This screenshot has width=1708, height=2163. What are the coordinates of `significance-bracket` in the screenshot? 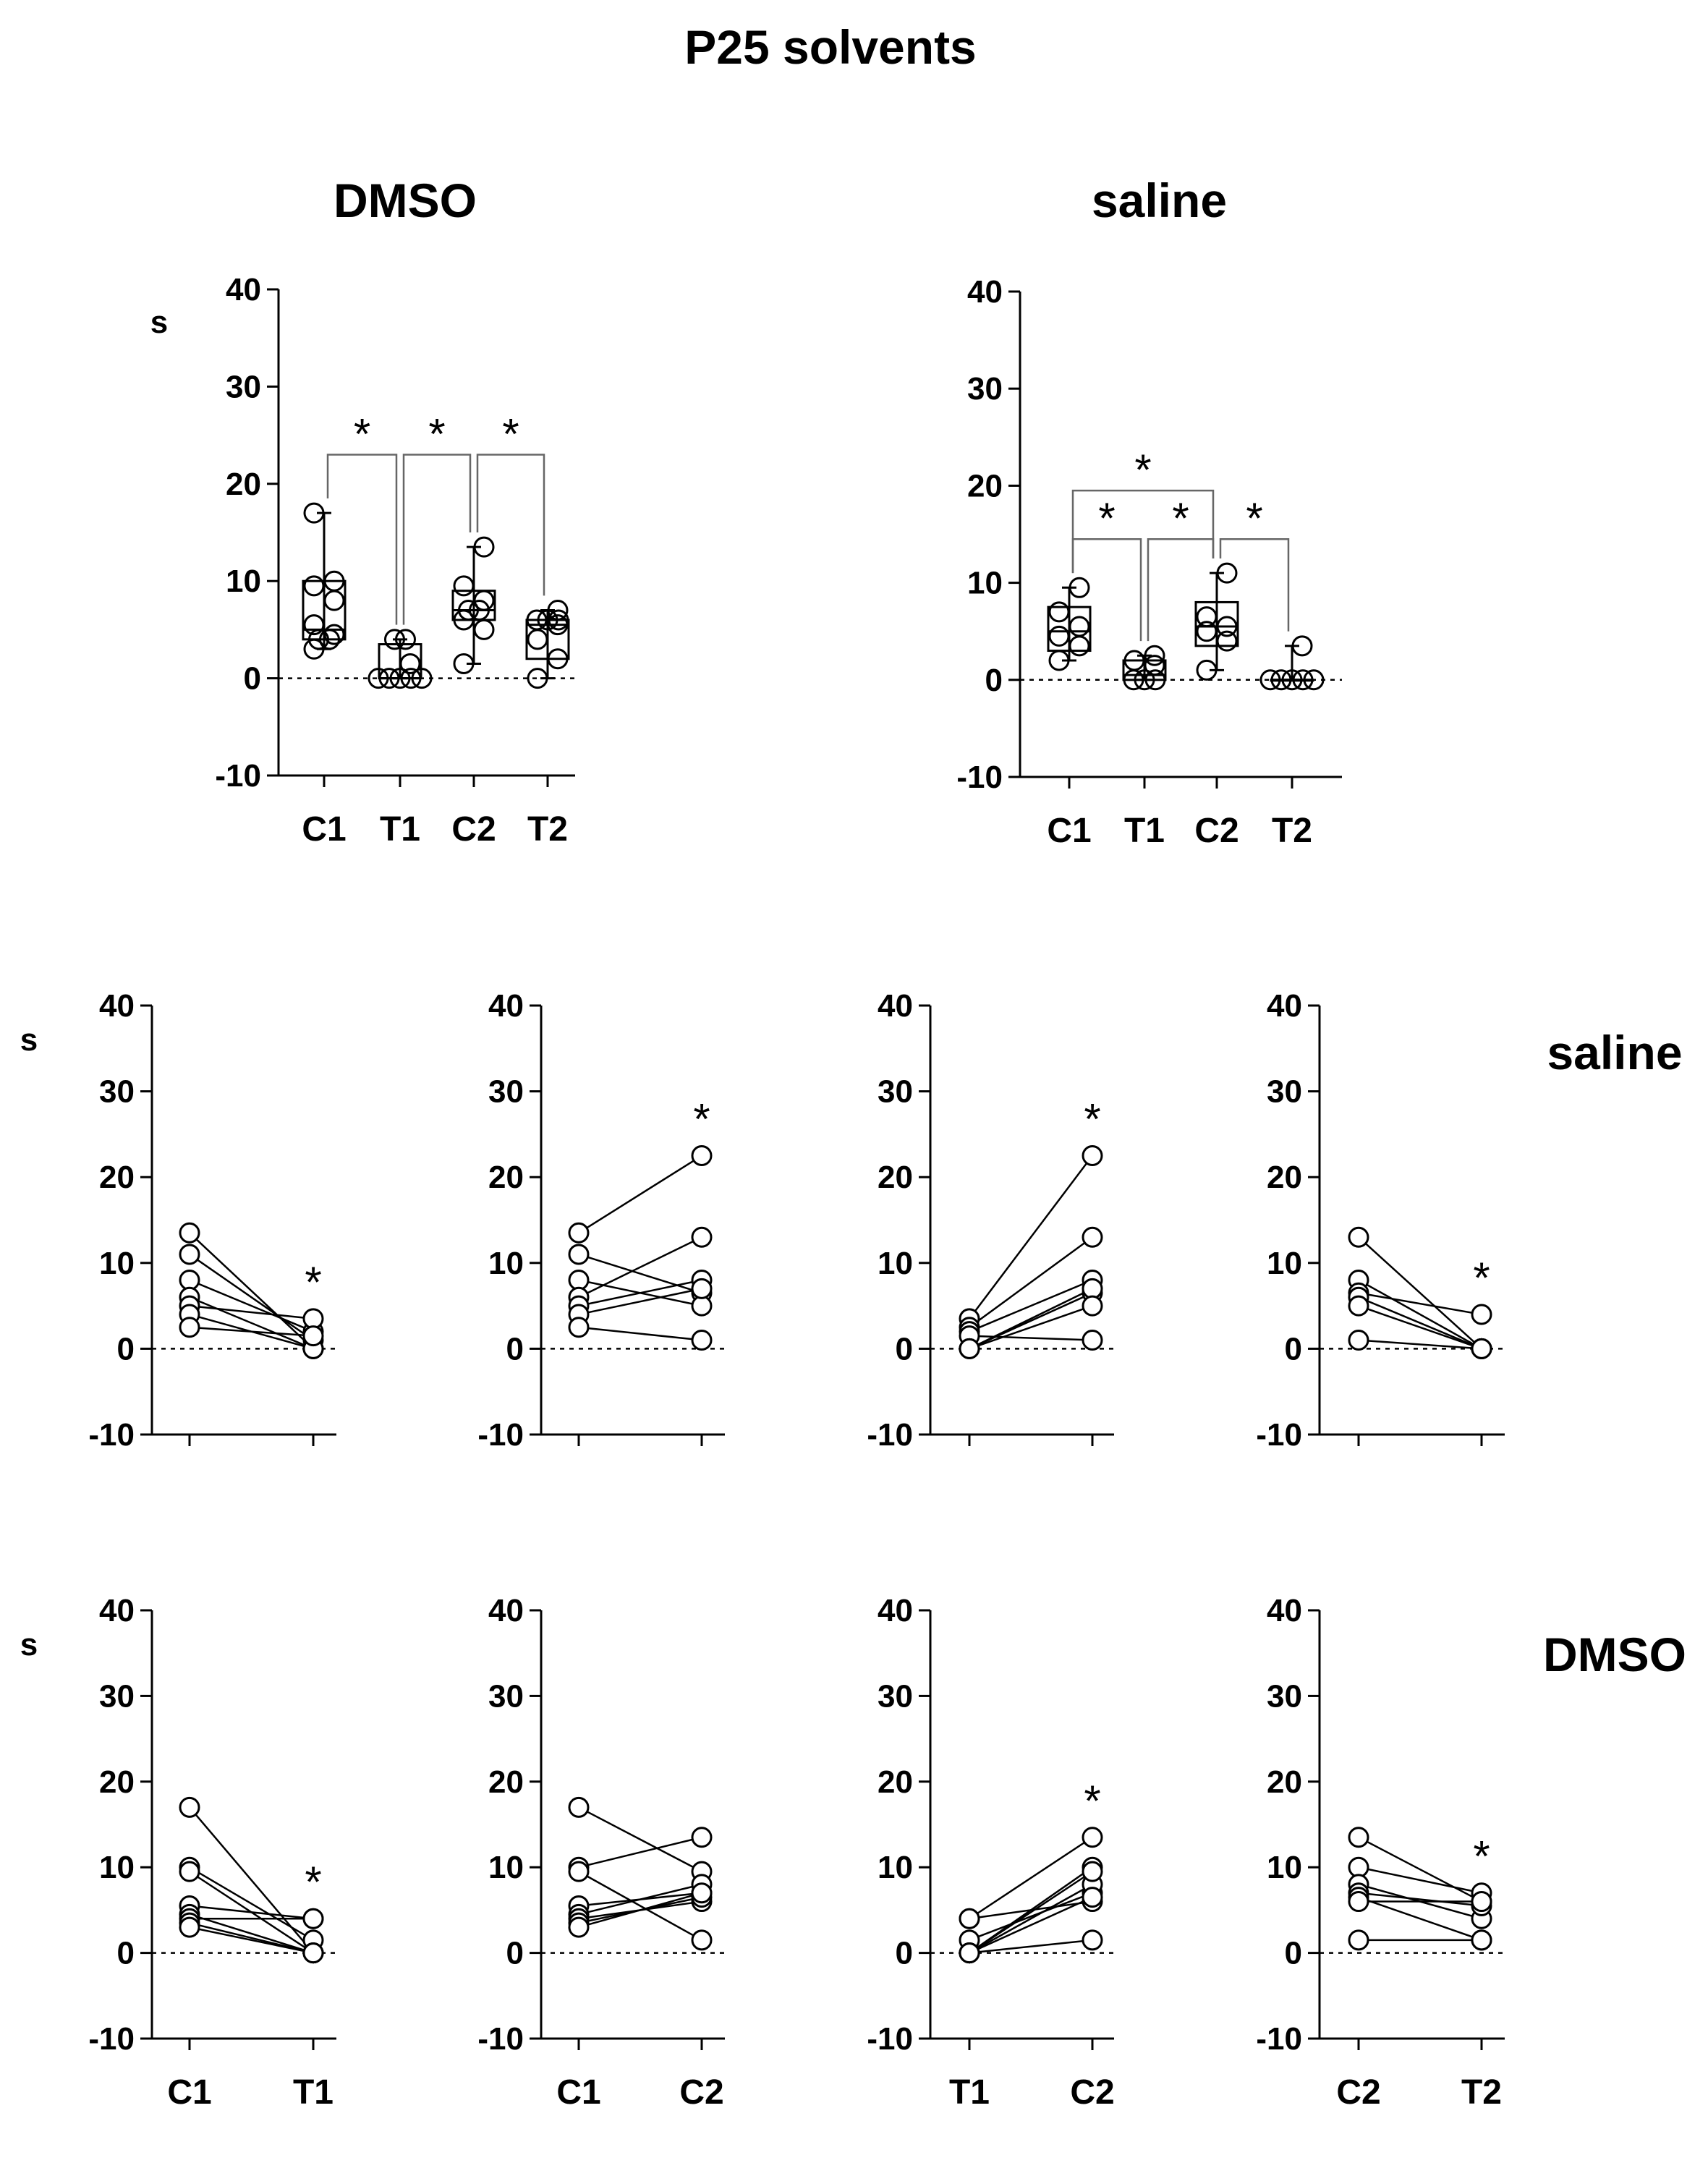 It's located at (1106, 589).